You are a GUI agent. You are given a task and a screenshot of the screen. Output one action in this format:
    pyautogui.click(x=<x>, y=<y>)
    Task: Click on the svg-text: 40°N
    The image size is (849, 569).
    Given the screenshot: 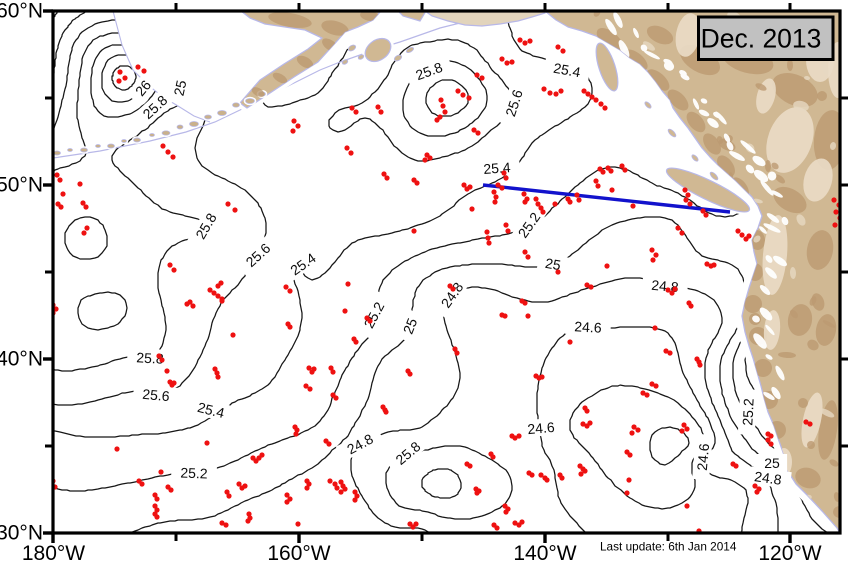 What is the action you would take?
    pyautogui.click(x=21, y=359)
    